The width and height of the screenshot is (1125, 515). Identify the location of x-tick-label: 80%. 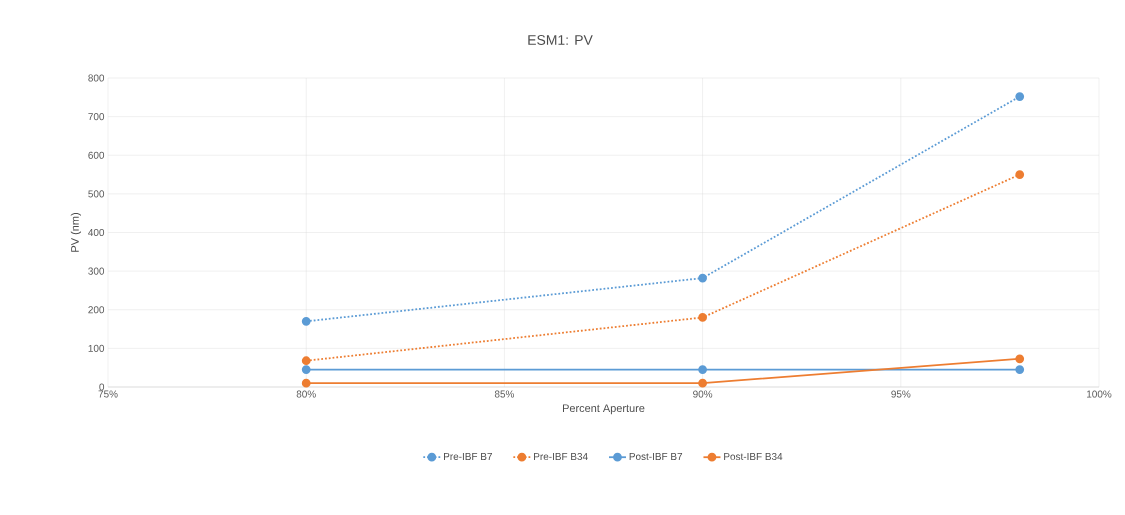
(306, 394).